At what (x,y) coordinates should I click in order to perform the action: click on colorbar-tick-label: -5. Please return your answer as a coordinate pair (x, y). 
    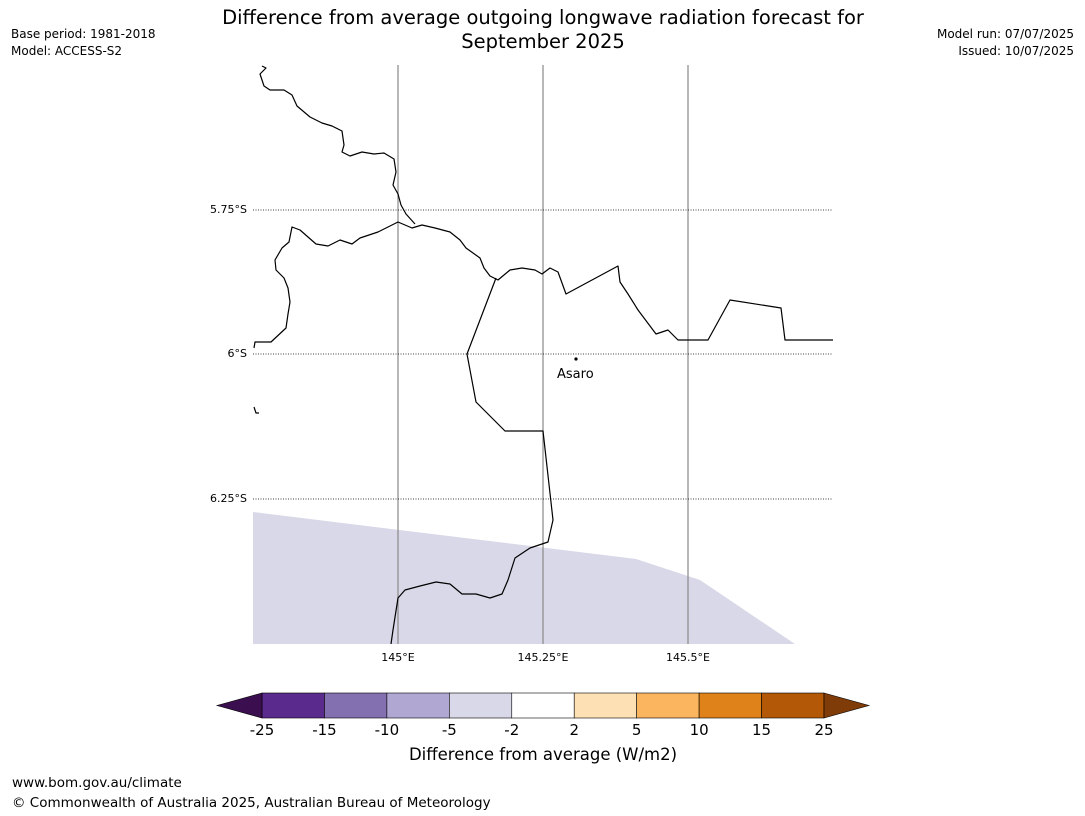
    Looking at the image, I should click on (449, 730).